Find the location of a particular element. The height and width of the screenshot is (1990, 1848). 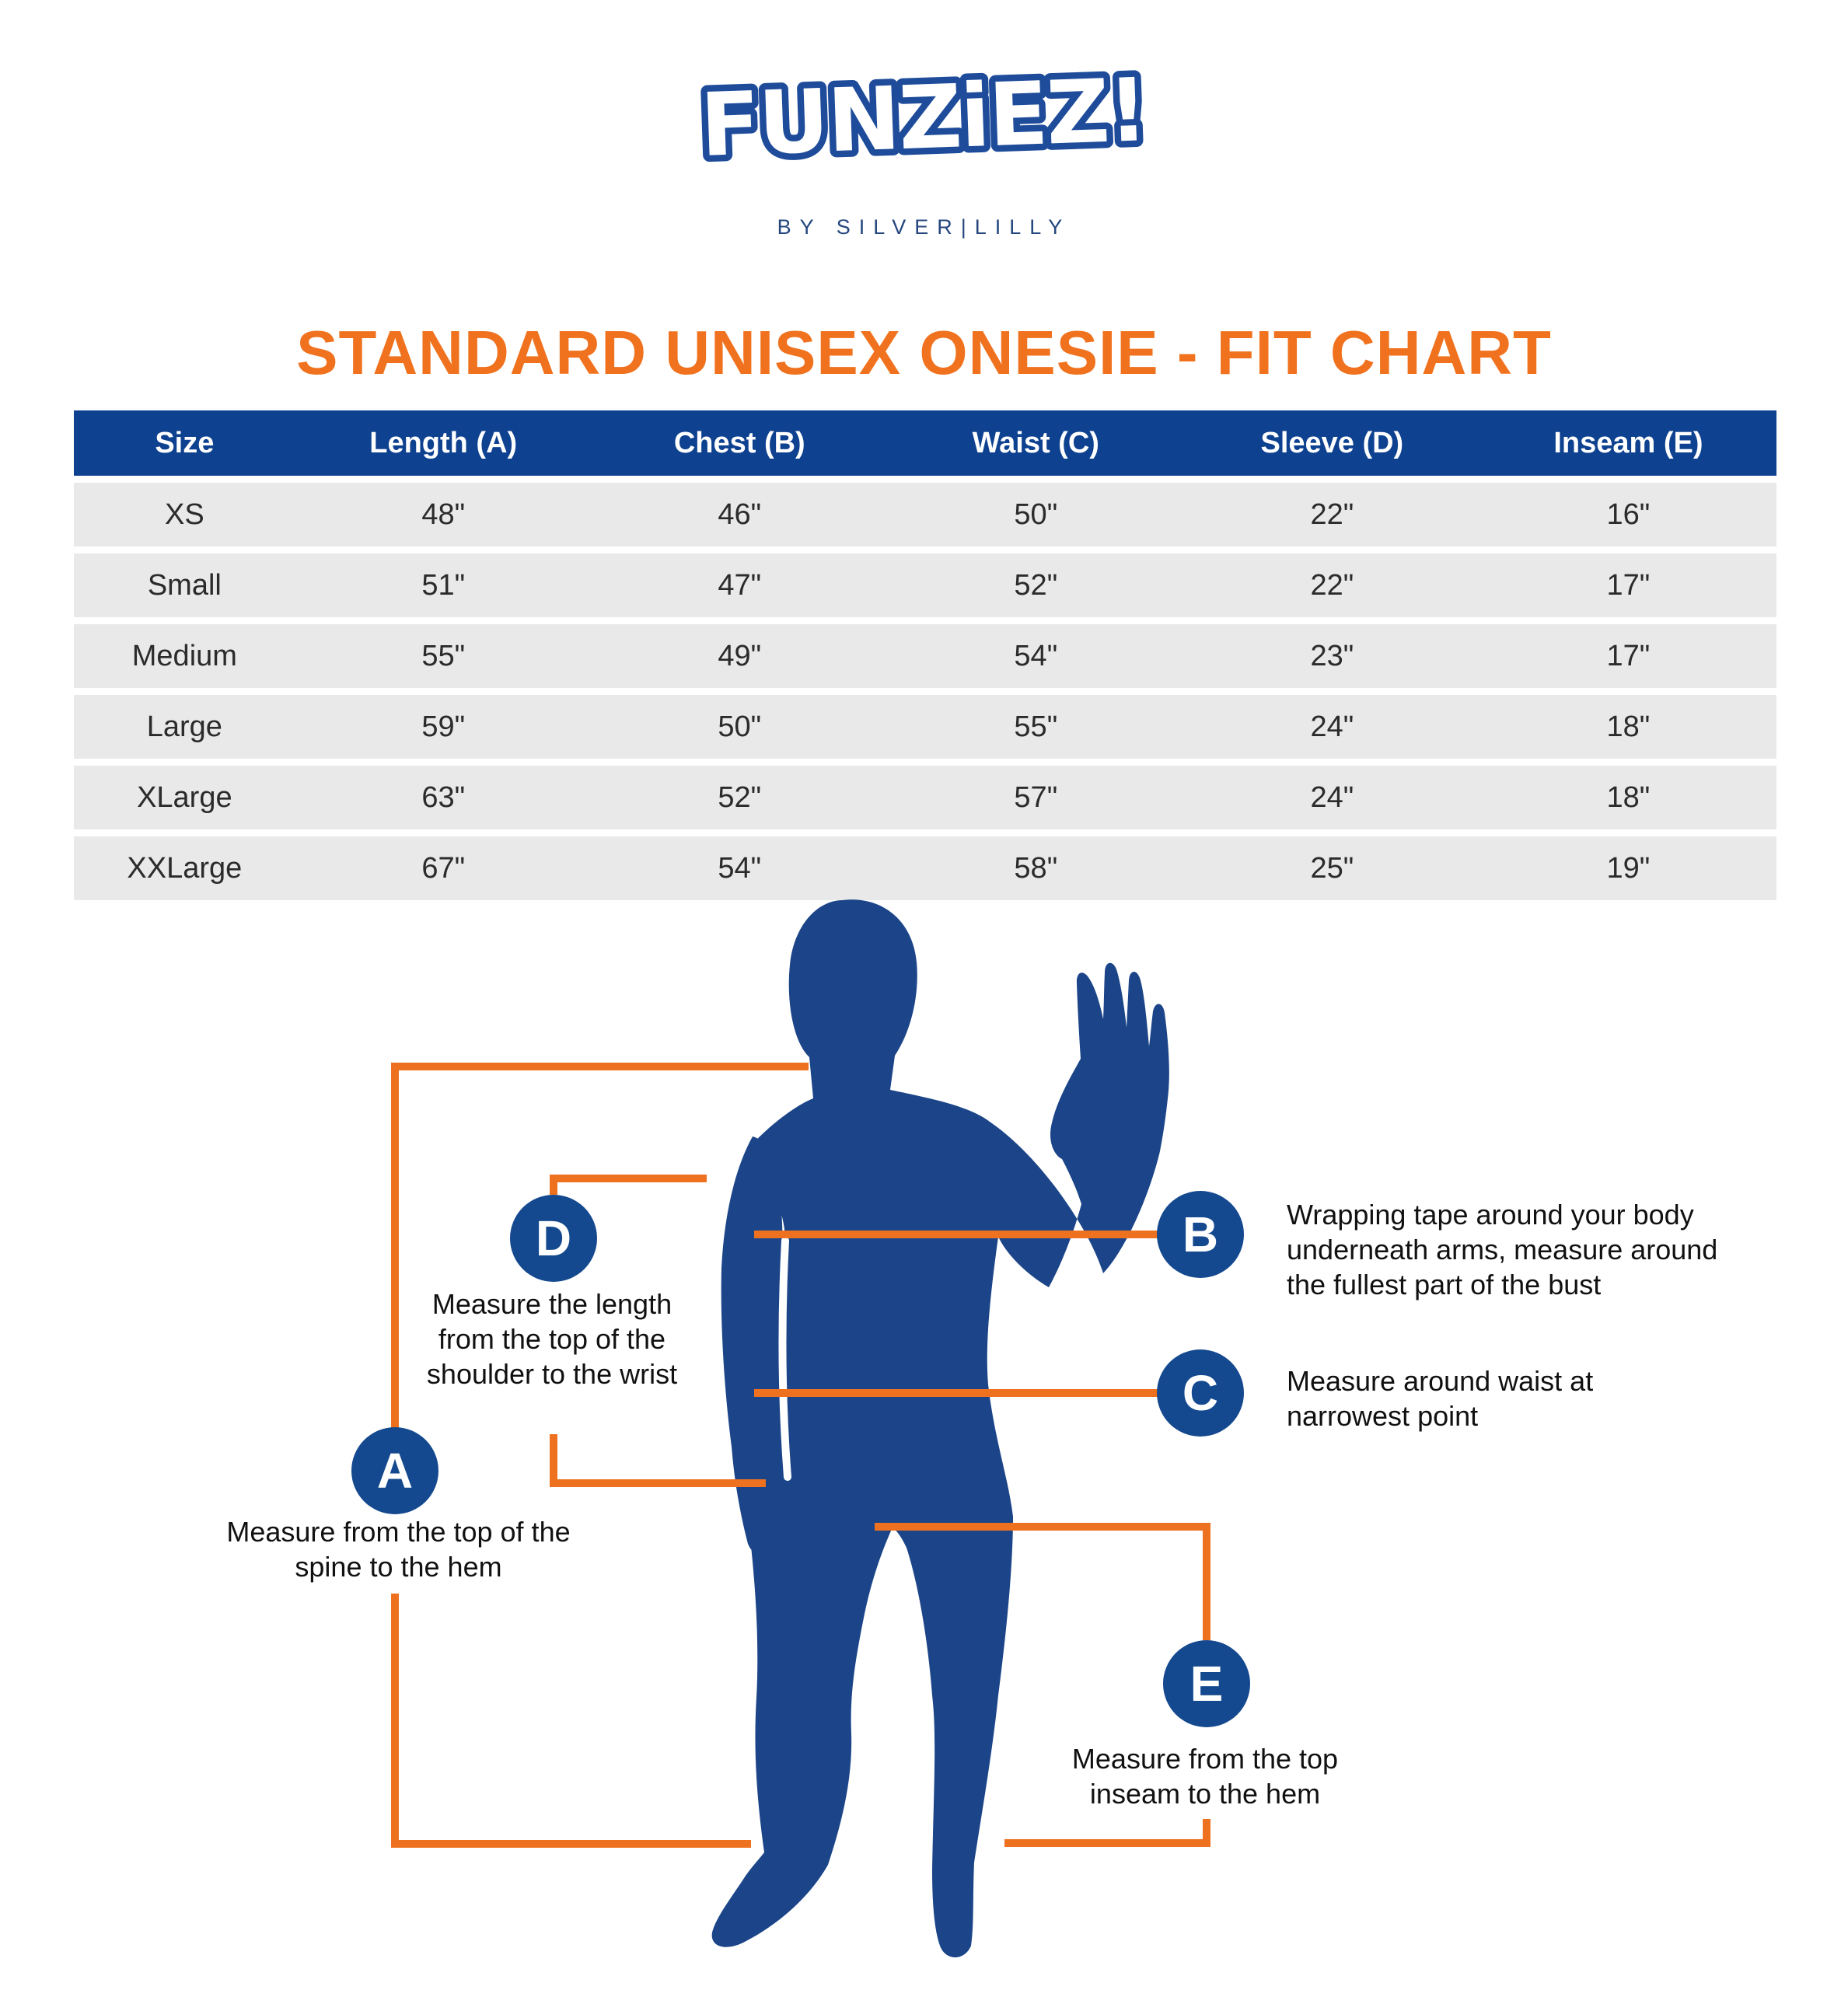

callout-e-badge: E is located at coordinates (1206, 1684).